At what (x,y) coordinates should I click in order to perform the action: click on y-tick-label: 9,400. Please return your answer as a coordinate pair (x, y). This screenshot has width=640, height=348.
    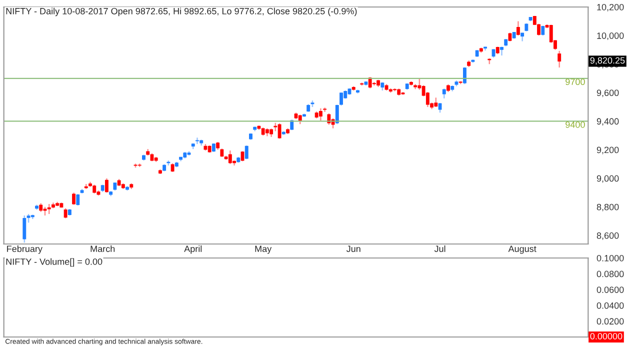
    Looking at the image, I should click on (607, 122).